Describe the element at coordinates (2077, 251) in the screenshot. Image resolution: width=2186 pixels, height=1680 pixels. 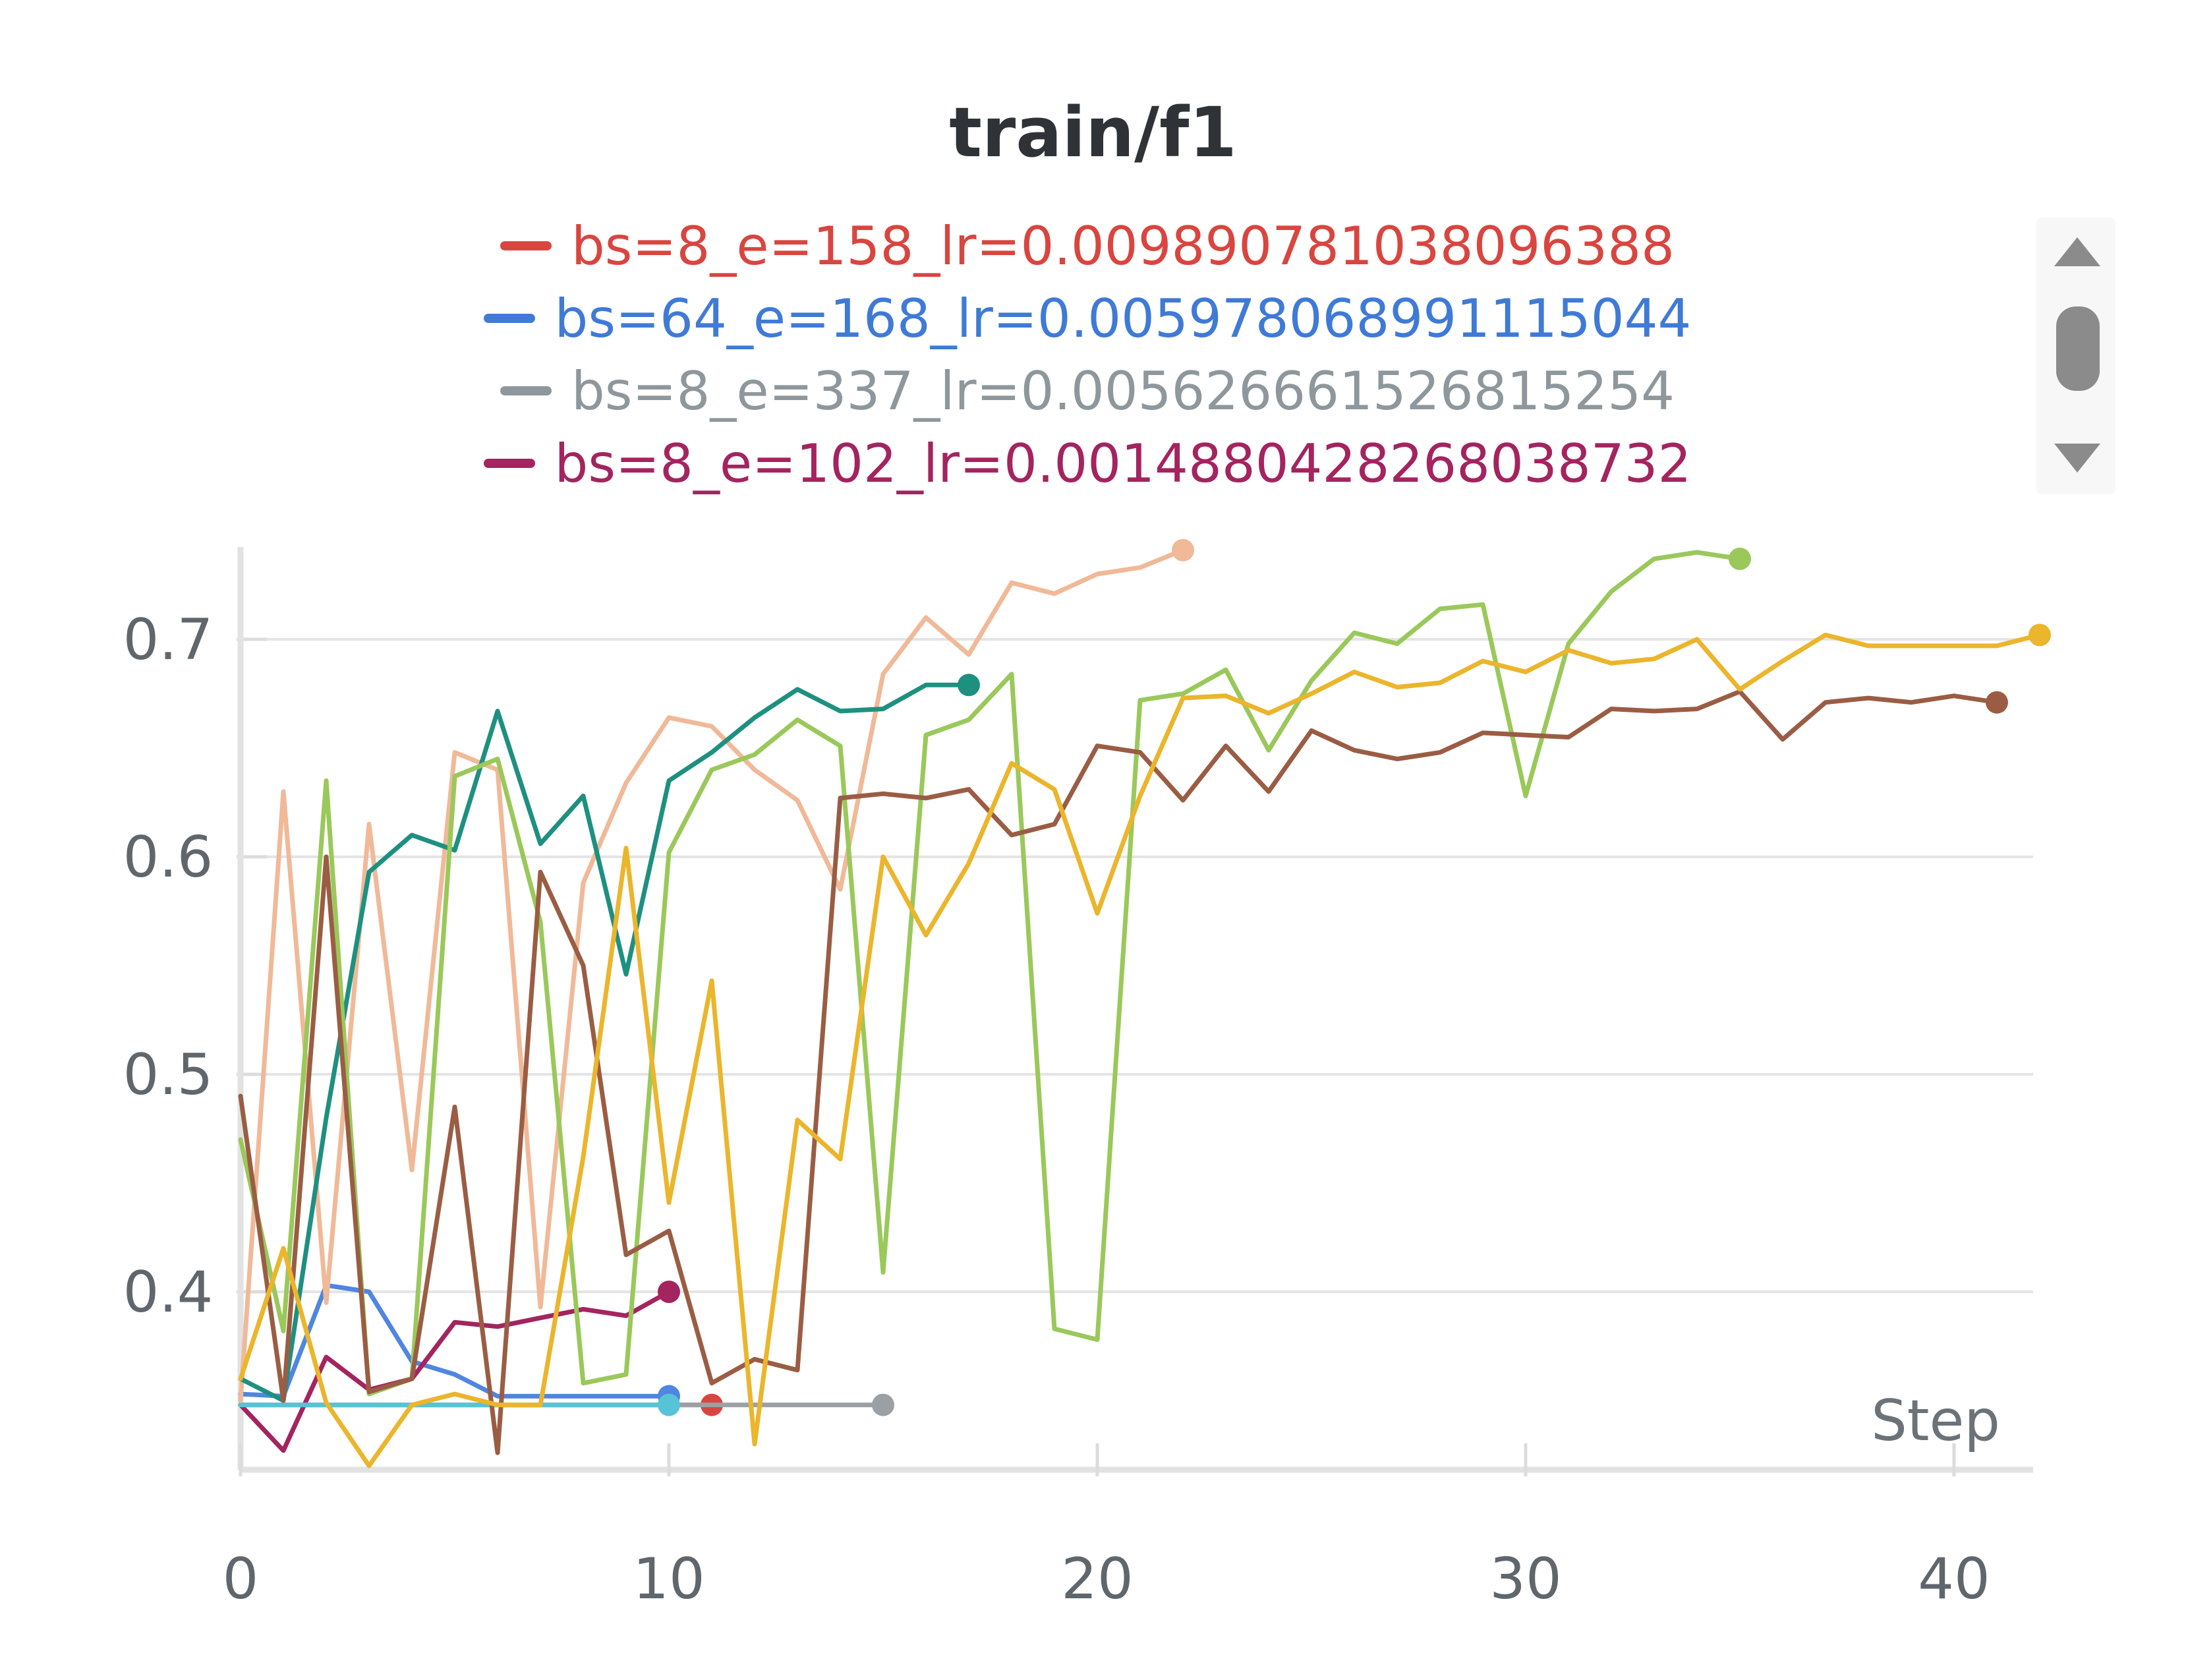
I see `scroll-up-arrow-icon` at that location.